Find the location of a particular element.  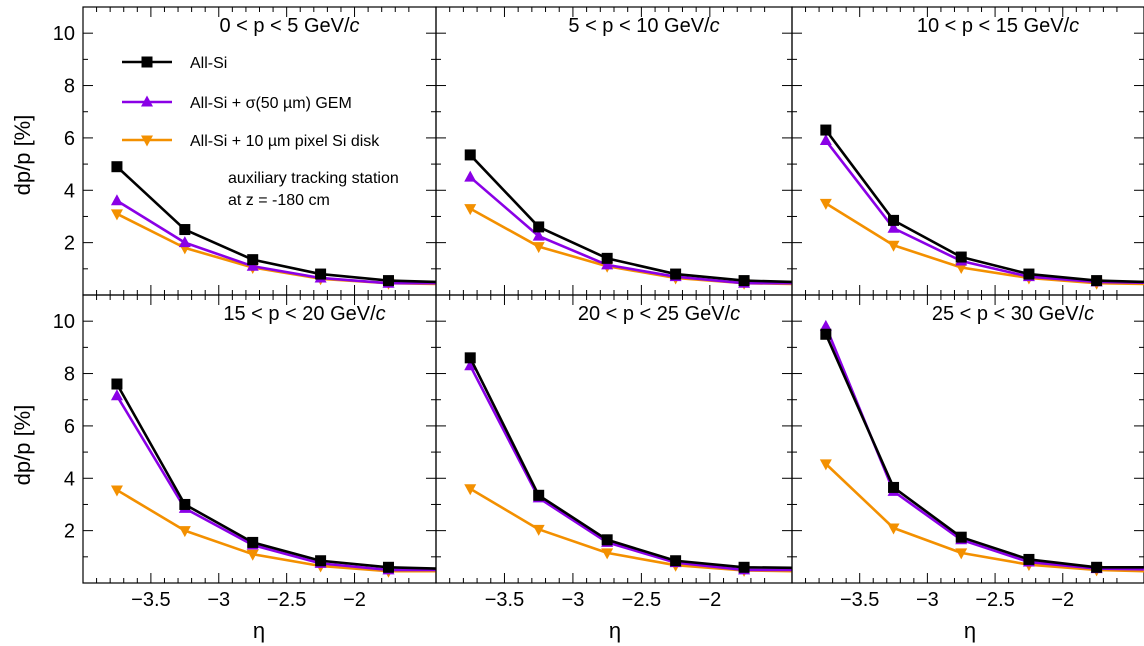

annotation-line-1: auxiliary tracking station is located at coordinates (313, 178).